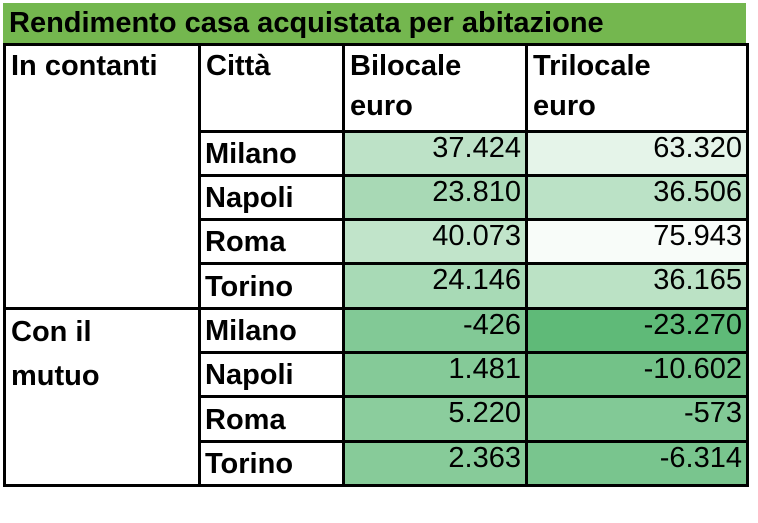 This screenshot has width=758, height=523. Describe the element at coordinates (637, 88) in the screenshot. I see `header-trilocale: Trilocale euro` at that location.